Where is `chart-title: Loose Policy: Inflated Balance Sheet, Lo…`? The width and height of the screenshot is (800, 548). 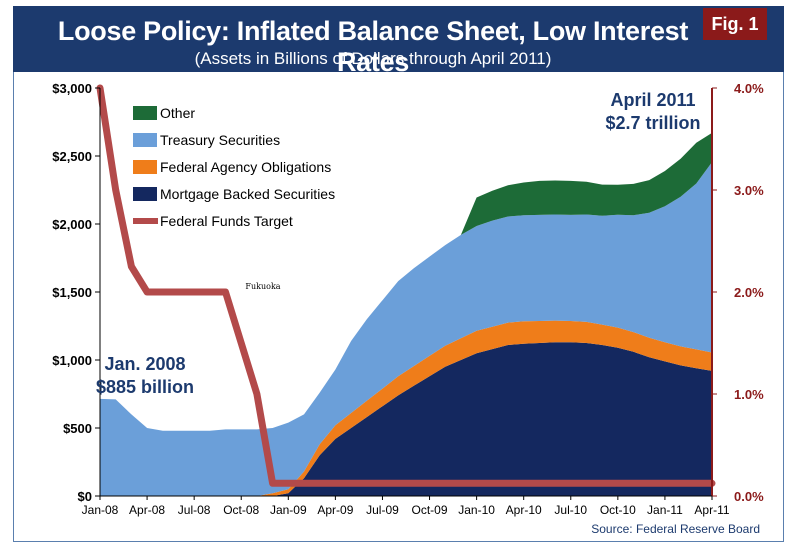
chart-title: Loose Policy: Inflated Balance Sheet, Lo… is located at coordinates (373, 46).